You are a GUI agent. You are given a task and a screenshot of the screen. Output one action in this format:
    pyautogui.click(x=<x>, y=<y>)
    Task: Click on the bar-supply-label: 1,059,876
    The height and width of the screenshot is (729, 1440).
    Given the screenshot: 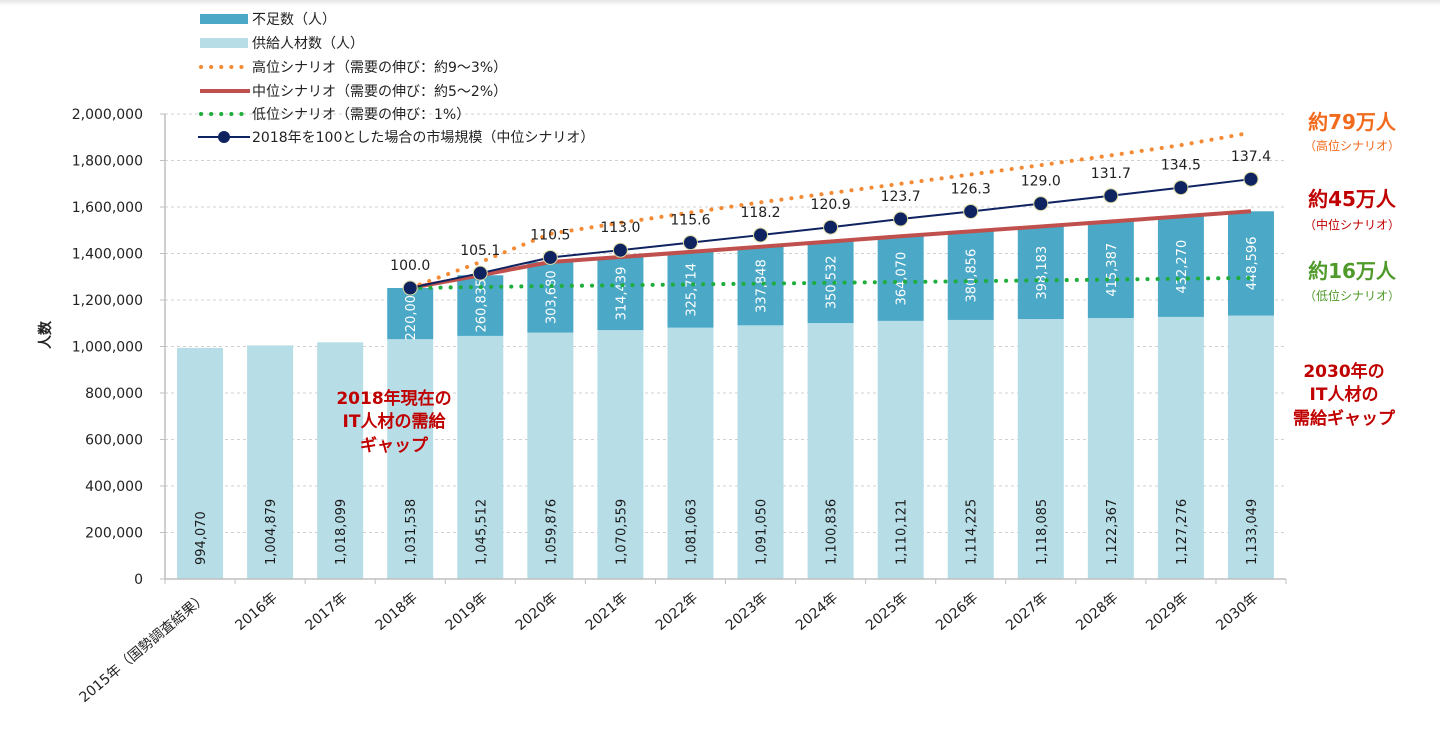 What is the action you would take?
    pyautogui.click(x=551, y=532)
    